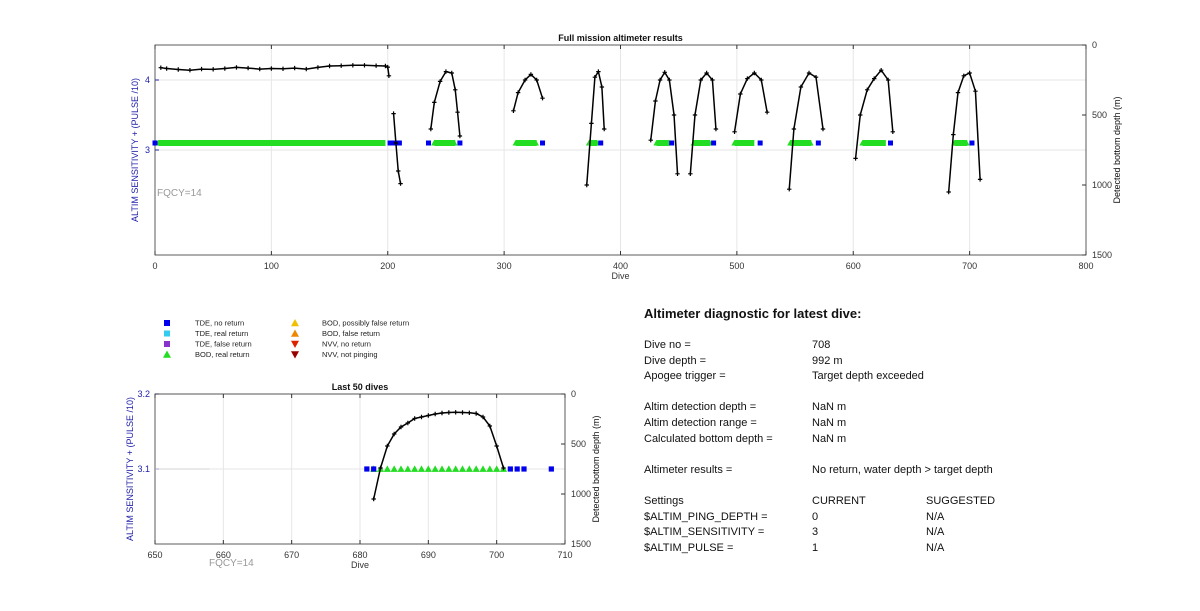 The width and height of the screenshot is (1200, 611). I want to click on legend-label: TDE, no return, so click(219, 323).